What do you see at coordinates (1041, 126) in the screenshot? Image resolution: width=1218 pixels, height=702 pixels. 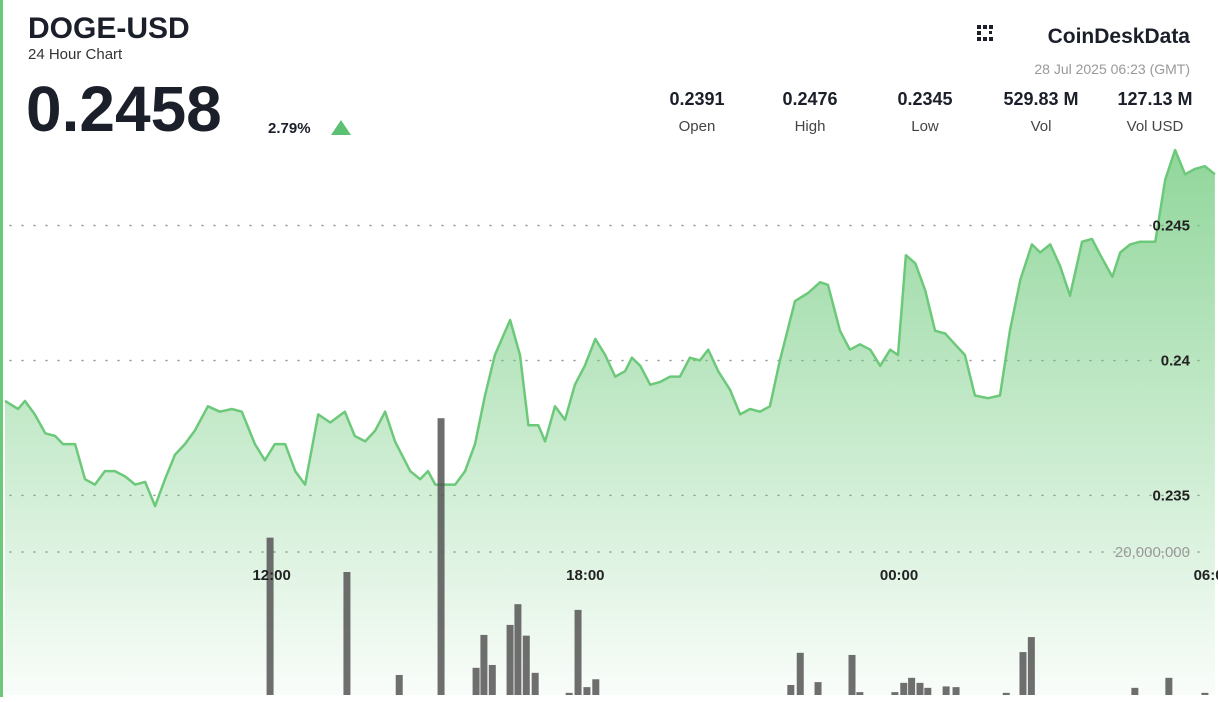 I see `stat-label: Vol` at bounding box center [1041, 126].